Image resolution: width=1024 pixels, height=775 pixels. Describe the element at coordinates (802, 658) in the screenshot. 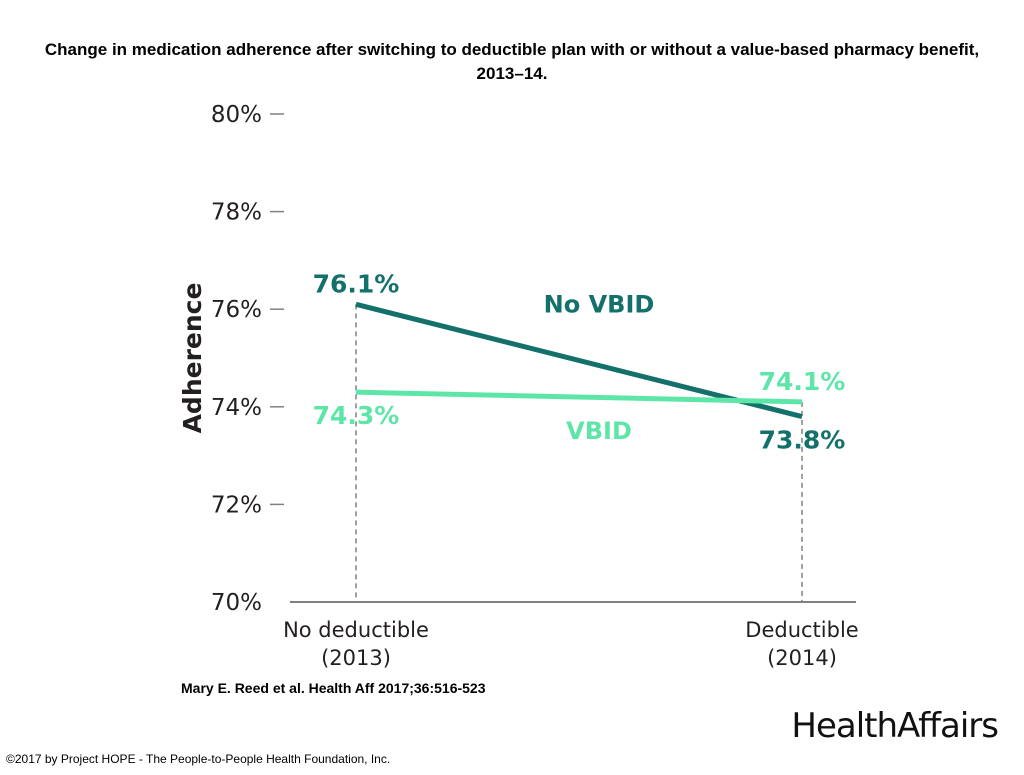

I see `x-category-label: (2014)` at that location.